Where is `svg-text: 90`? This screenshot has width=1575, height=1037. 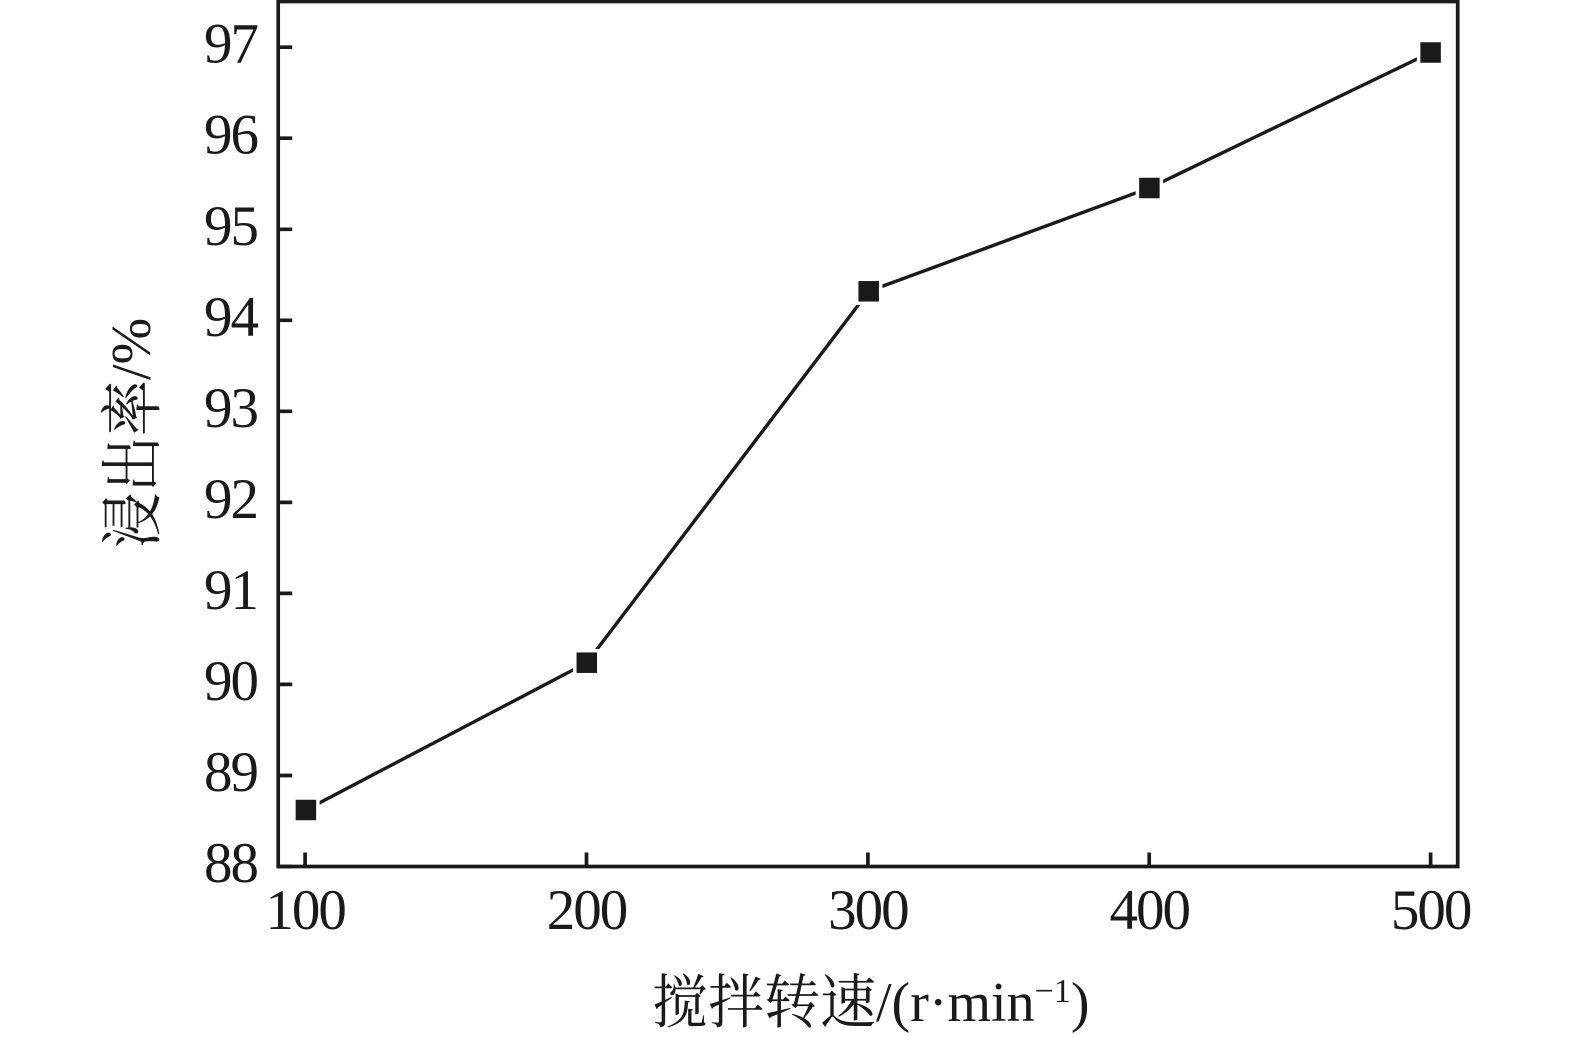 svg-text: 90 is located at coordinates (231, 681).